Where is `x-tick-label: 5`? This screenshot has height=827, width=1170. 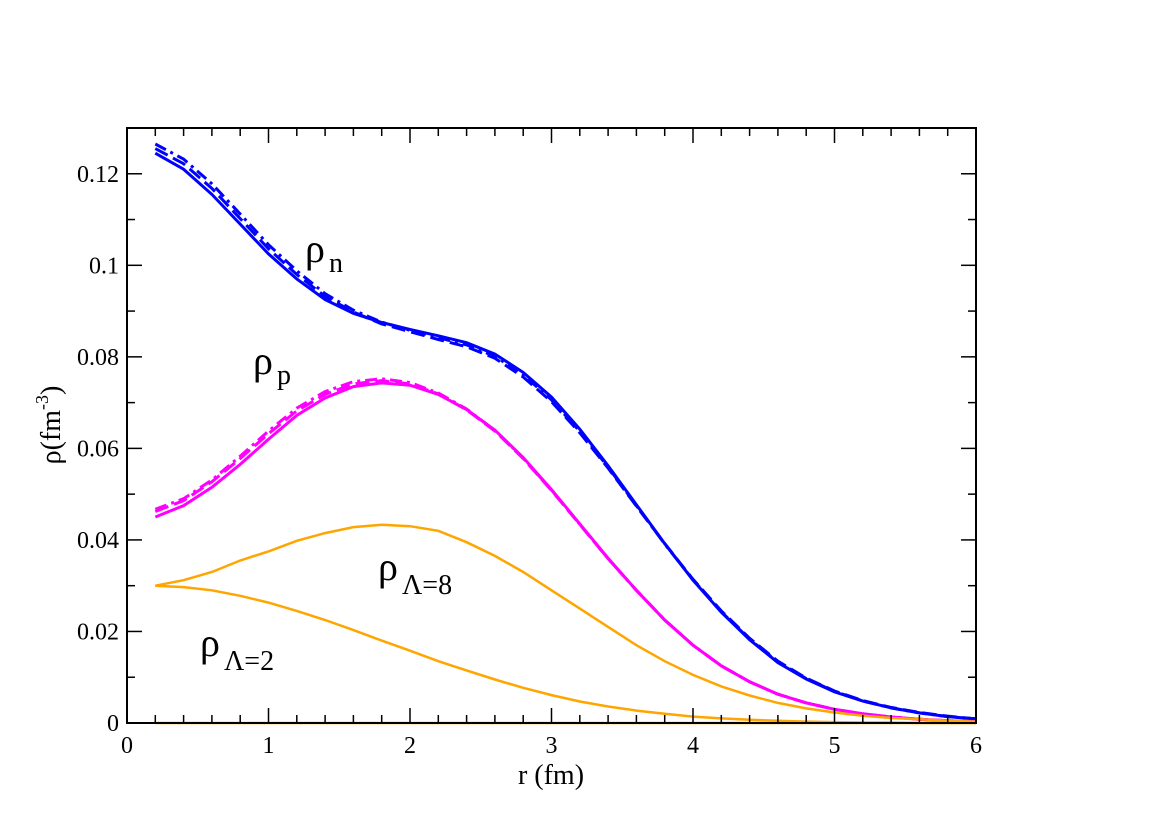
x-tick-label: 5 is located at coordinates (835, 746).